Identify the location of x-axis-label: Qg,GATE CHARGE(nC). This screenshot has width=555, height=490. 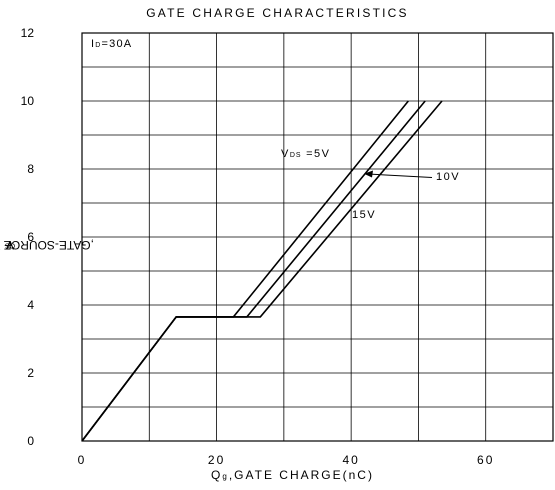
(277, 475).